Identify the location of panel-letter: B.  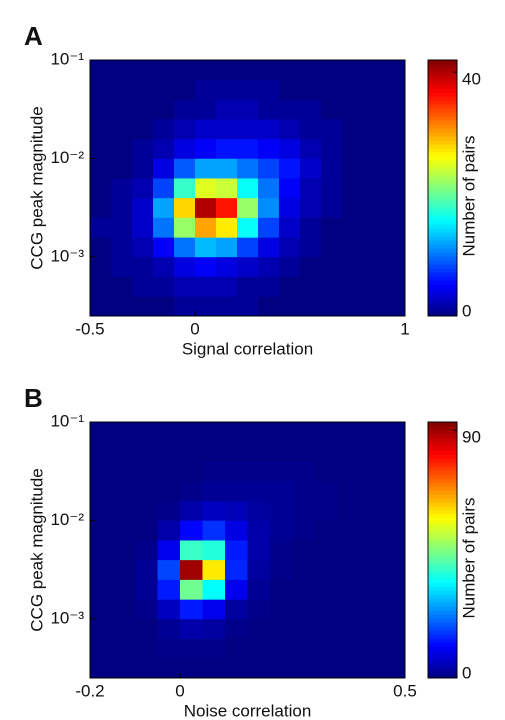
(33, 398).